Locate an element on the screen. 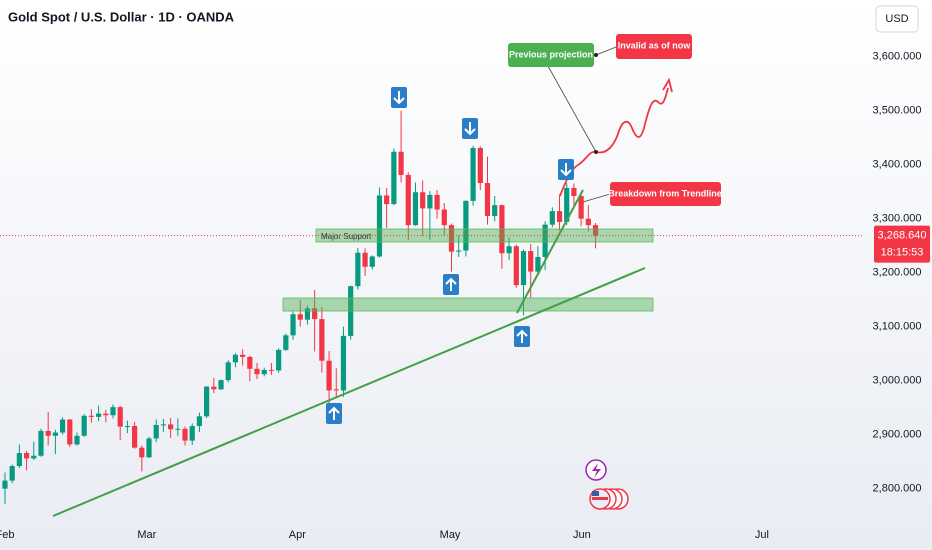 This screenshot has height=550, width=932. y-tick-label: 3,100.000 is located at coordinates (897, 327).